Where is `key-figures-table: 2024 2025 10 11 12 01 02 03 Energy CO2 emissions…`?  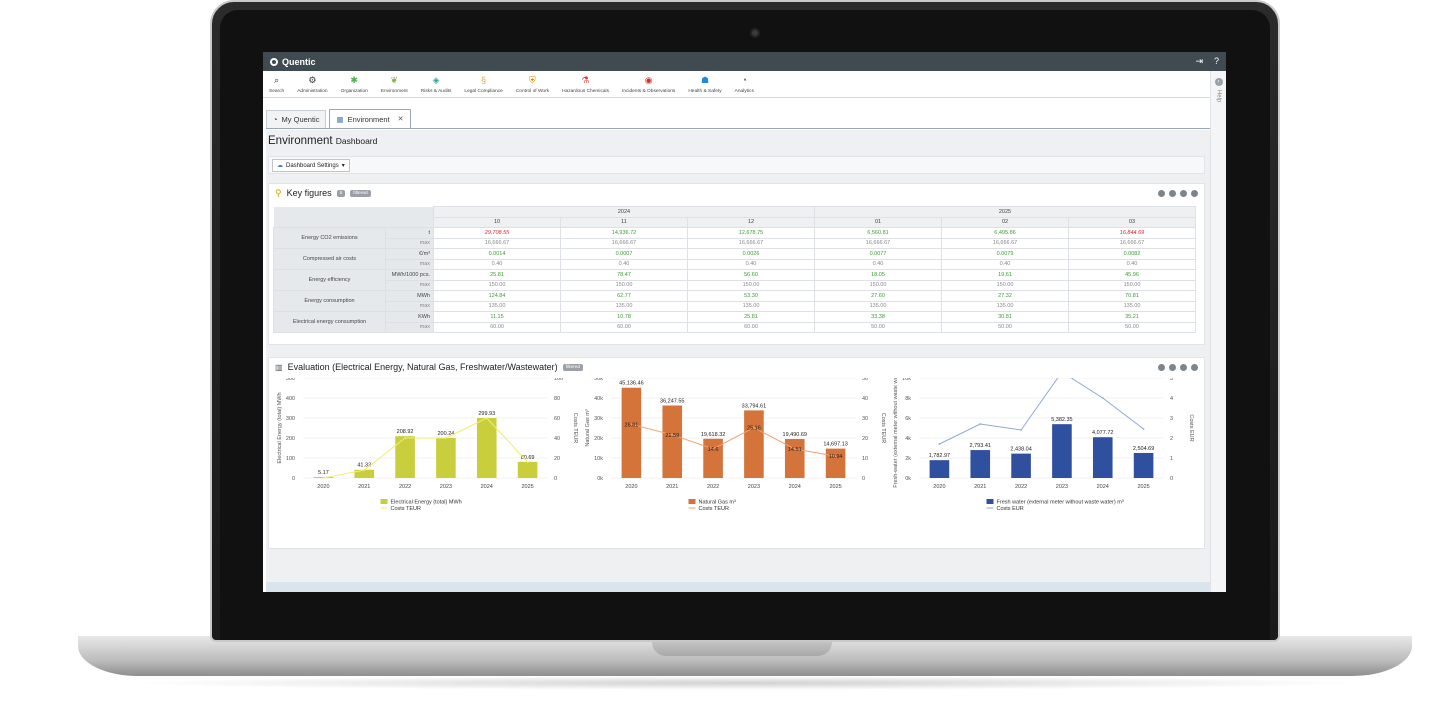
key-figures-table: 2024 2025 10 11 12 01 02 03 Energy CO2 emissions… is located at coordinates (734, 269).